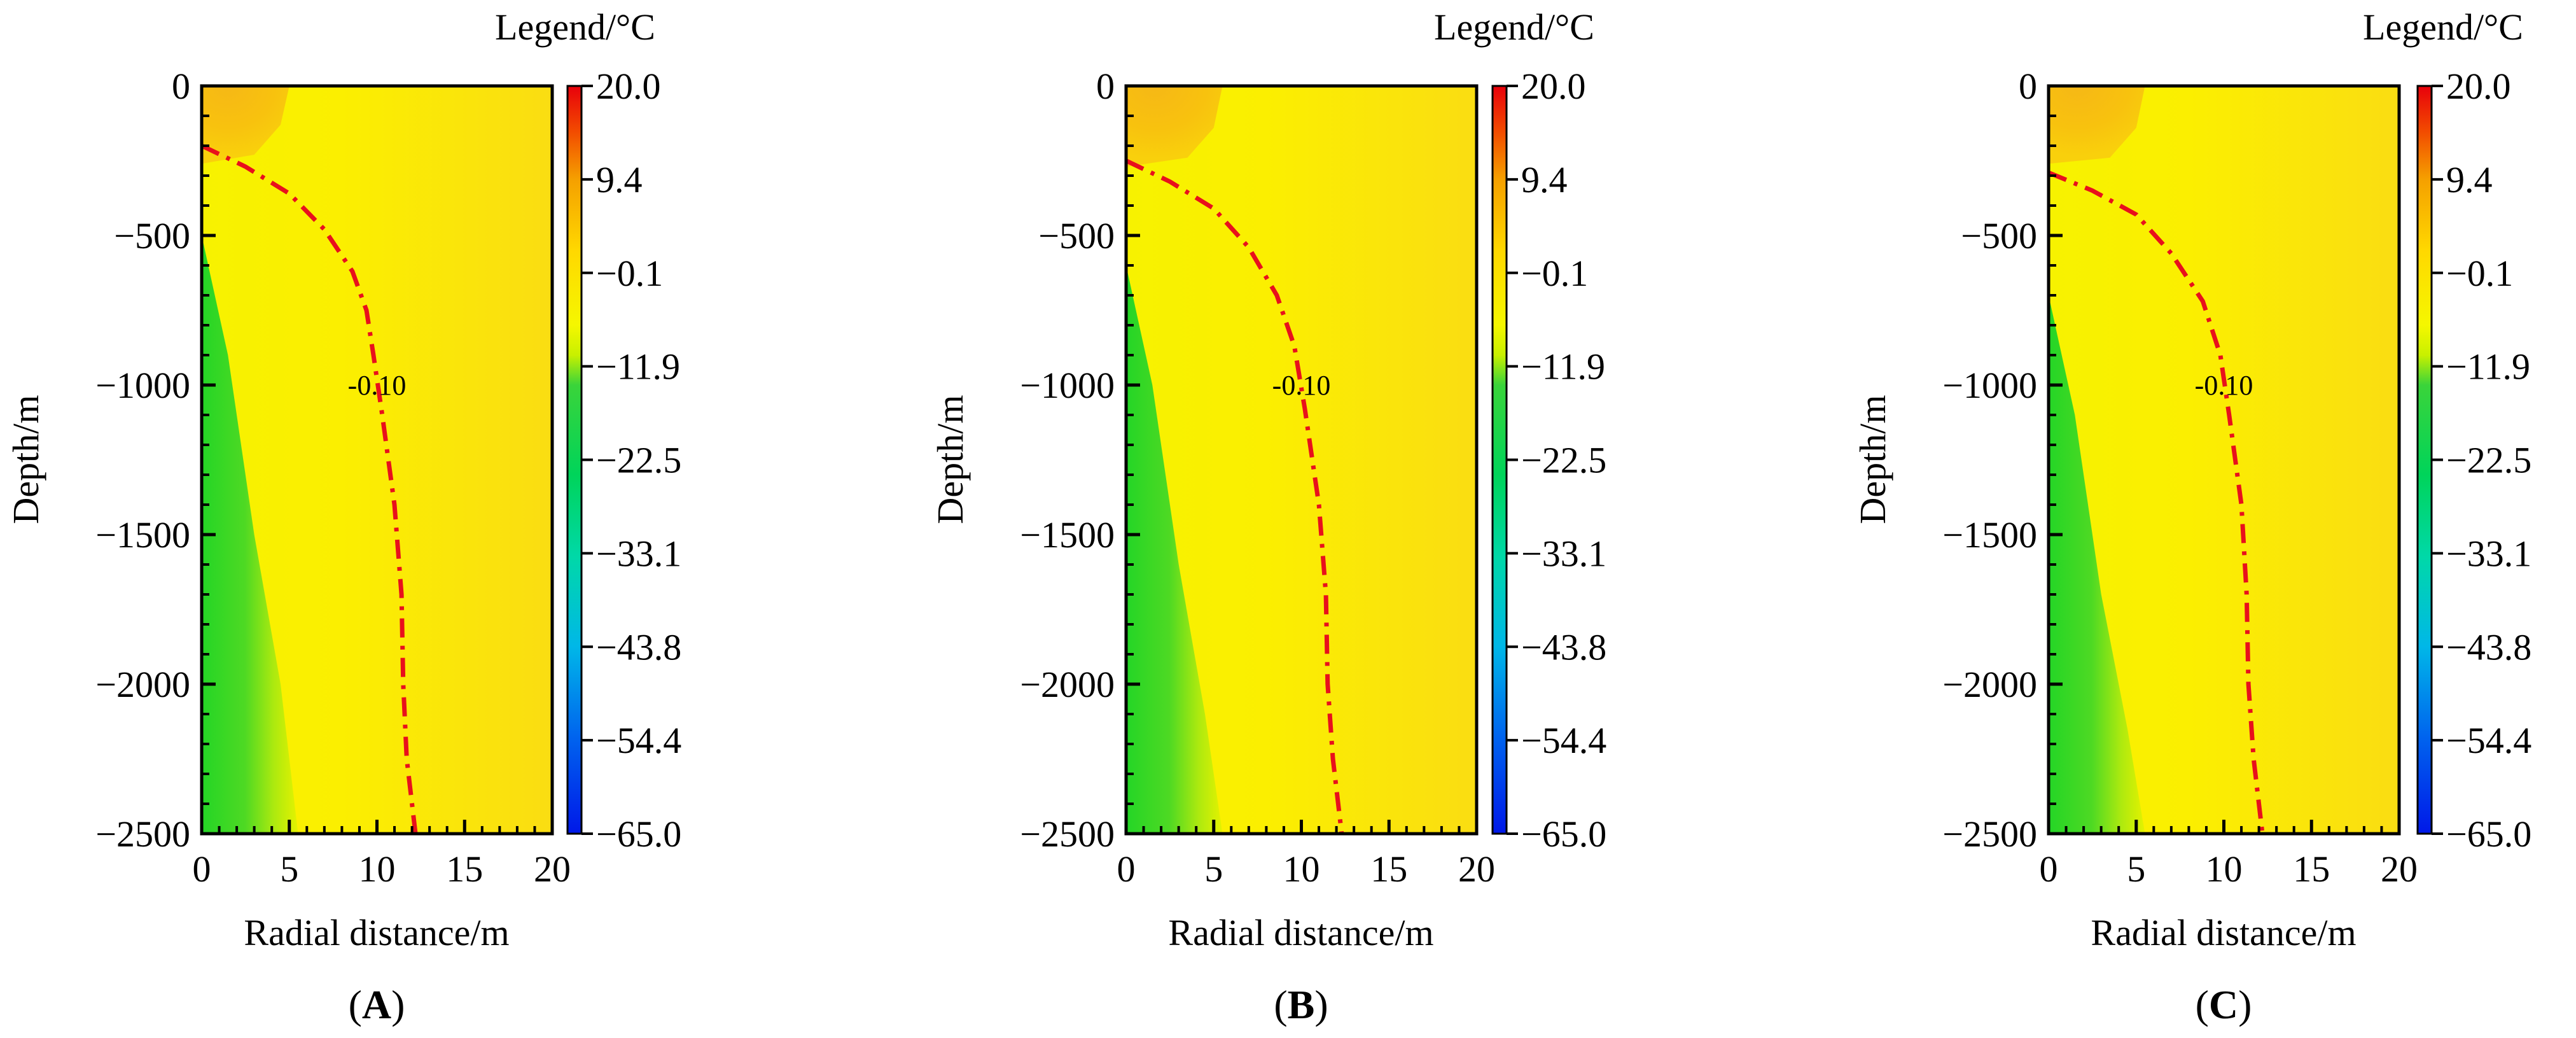 This screenshot has height=1038, width=2576. I want to click on panel-label: (B), so click(1301, 1004).